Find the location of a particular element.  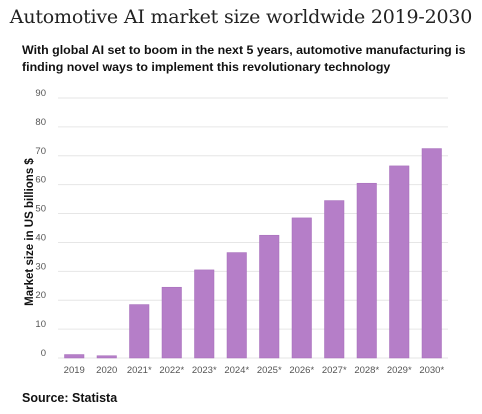

bar-2028 is located at coordinates (366, 270).